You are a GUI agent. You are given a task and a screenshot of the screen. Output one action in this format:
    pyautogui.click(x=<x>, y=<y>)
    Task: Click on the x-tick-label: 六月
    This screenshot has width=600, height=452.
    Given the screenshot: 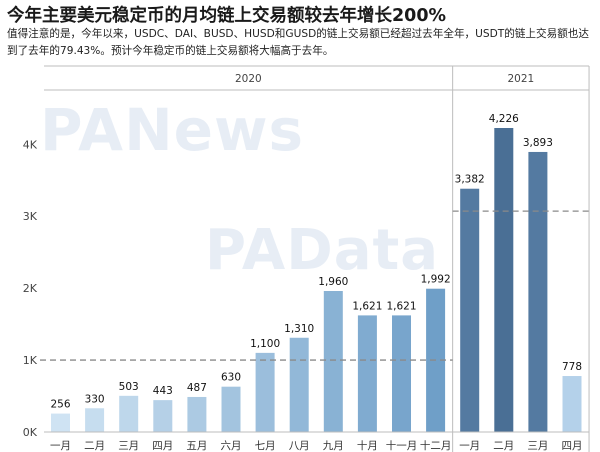 What is the action you would take?
    pyautogui.click(x=231, y=446)
    